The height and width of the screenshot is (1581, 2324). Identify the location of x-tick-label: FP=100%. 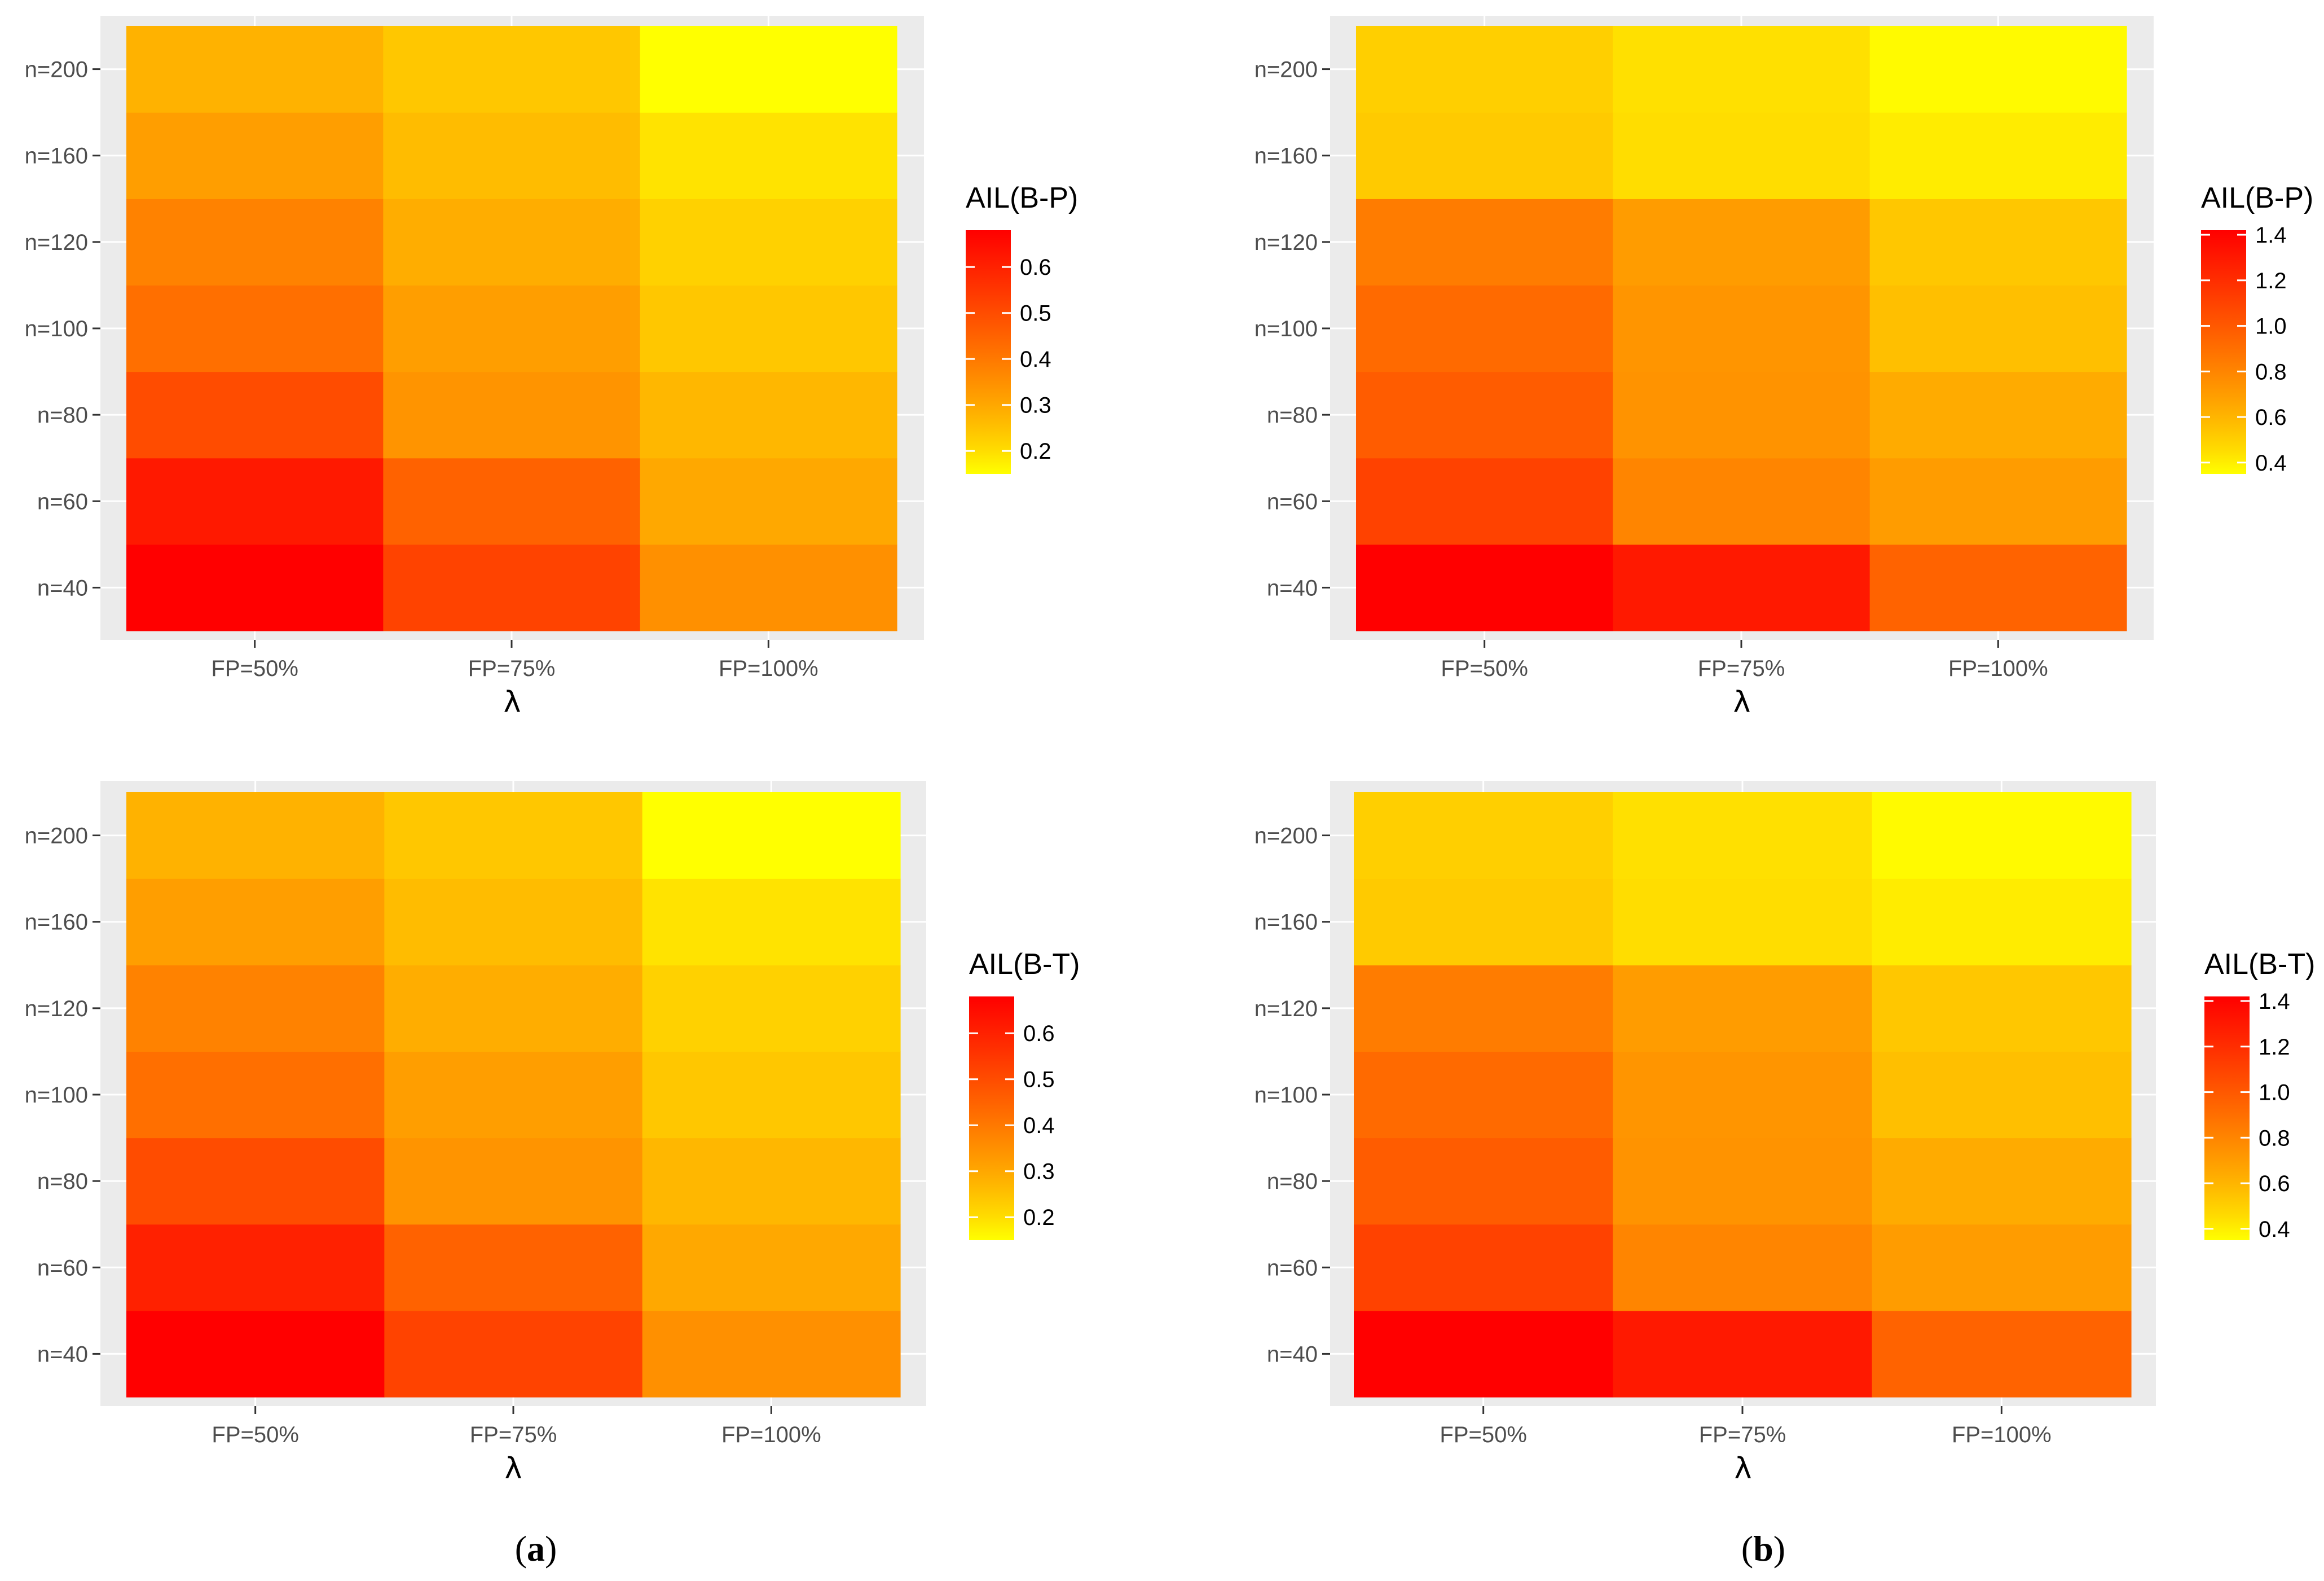
(768, 668).